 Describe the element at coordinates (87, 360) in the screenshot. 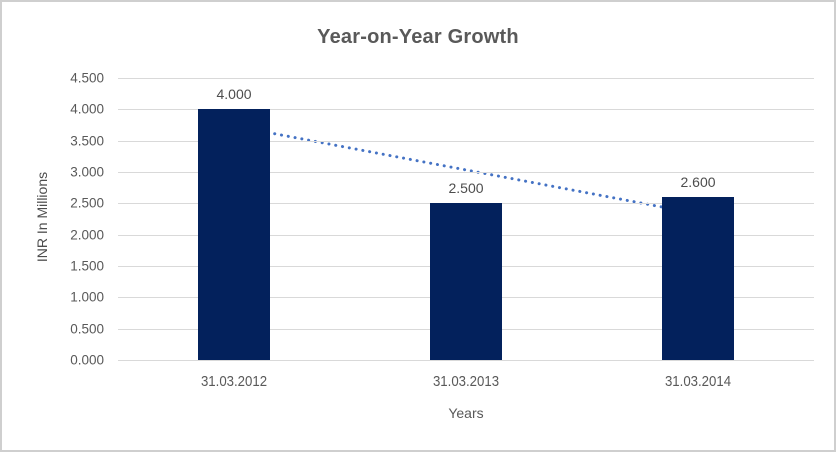

I see `y-tick-label: 0.000` at that location.